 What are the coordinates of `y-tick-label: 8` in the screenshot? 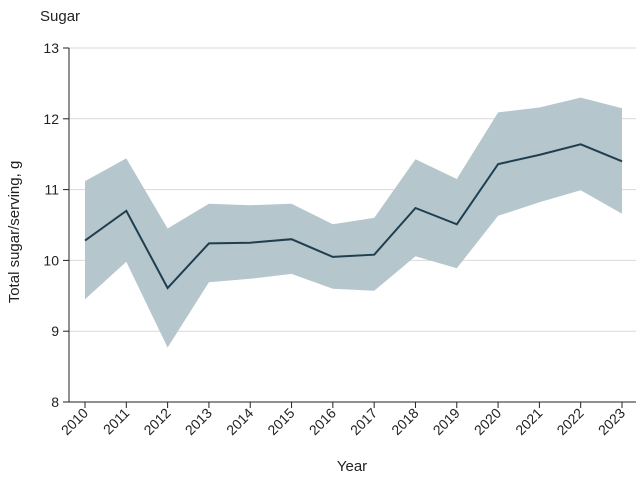 It's located at (55, 402).